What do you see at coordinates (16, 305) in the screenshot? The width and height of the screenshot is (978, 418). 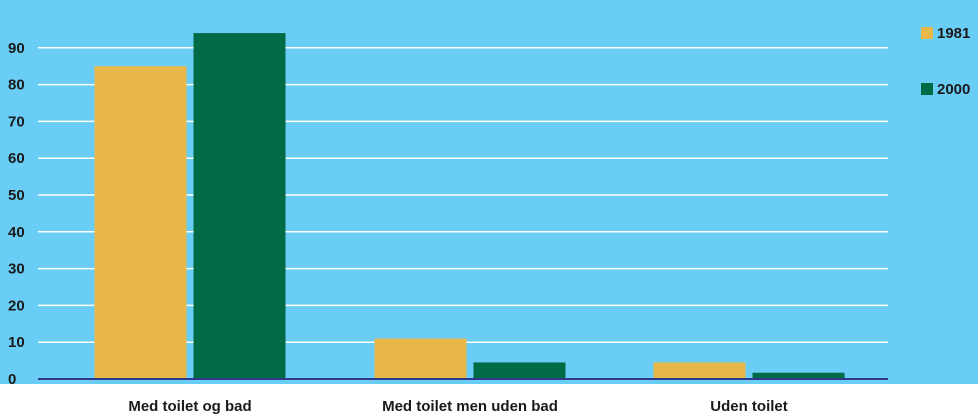 I see `y-tick-label: 20` at bounding box center [16, 305].